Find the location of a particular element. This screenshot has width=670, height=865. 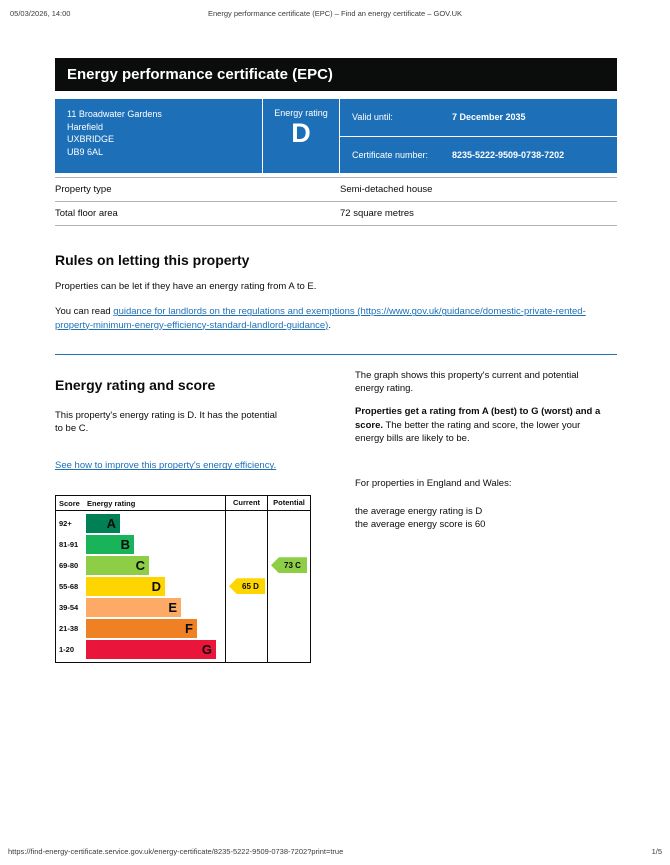

band-score: 1-20 is located at coordinates (67, 649).